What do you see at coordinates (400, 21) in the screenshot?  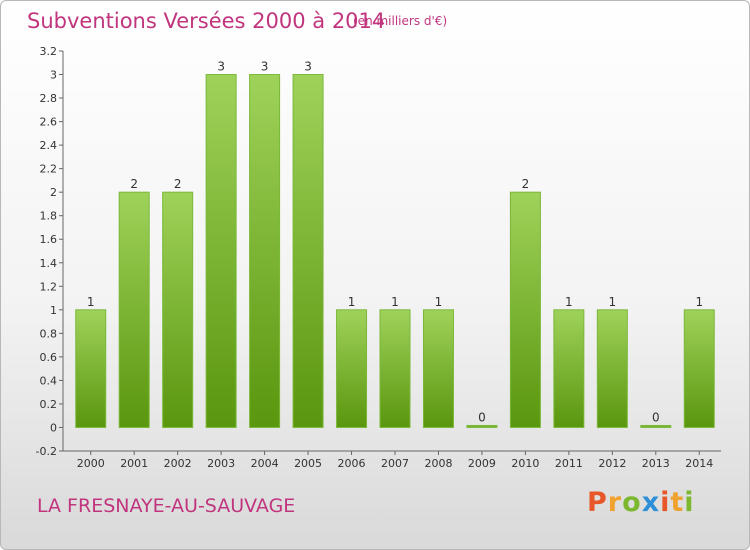 I see `chart-subtitle: (en milliers d'€)` at bounding box center [400, 21].